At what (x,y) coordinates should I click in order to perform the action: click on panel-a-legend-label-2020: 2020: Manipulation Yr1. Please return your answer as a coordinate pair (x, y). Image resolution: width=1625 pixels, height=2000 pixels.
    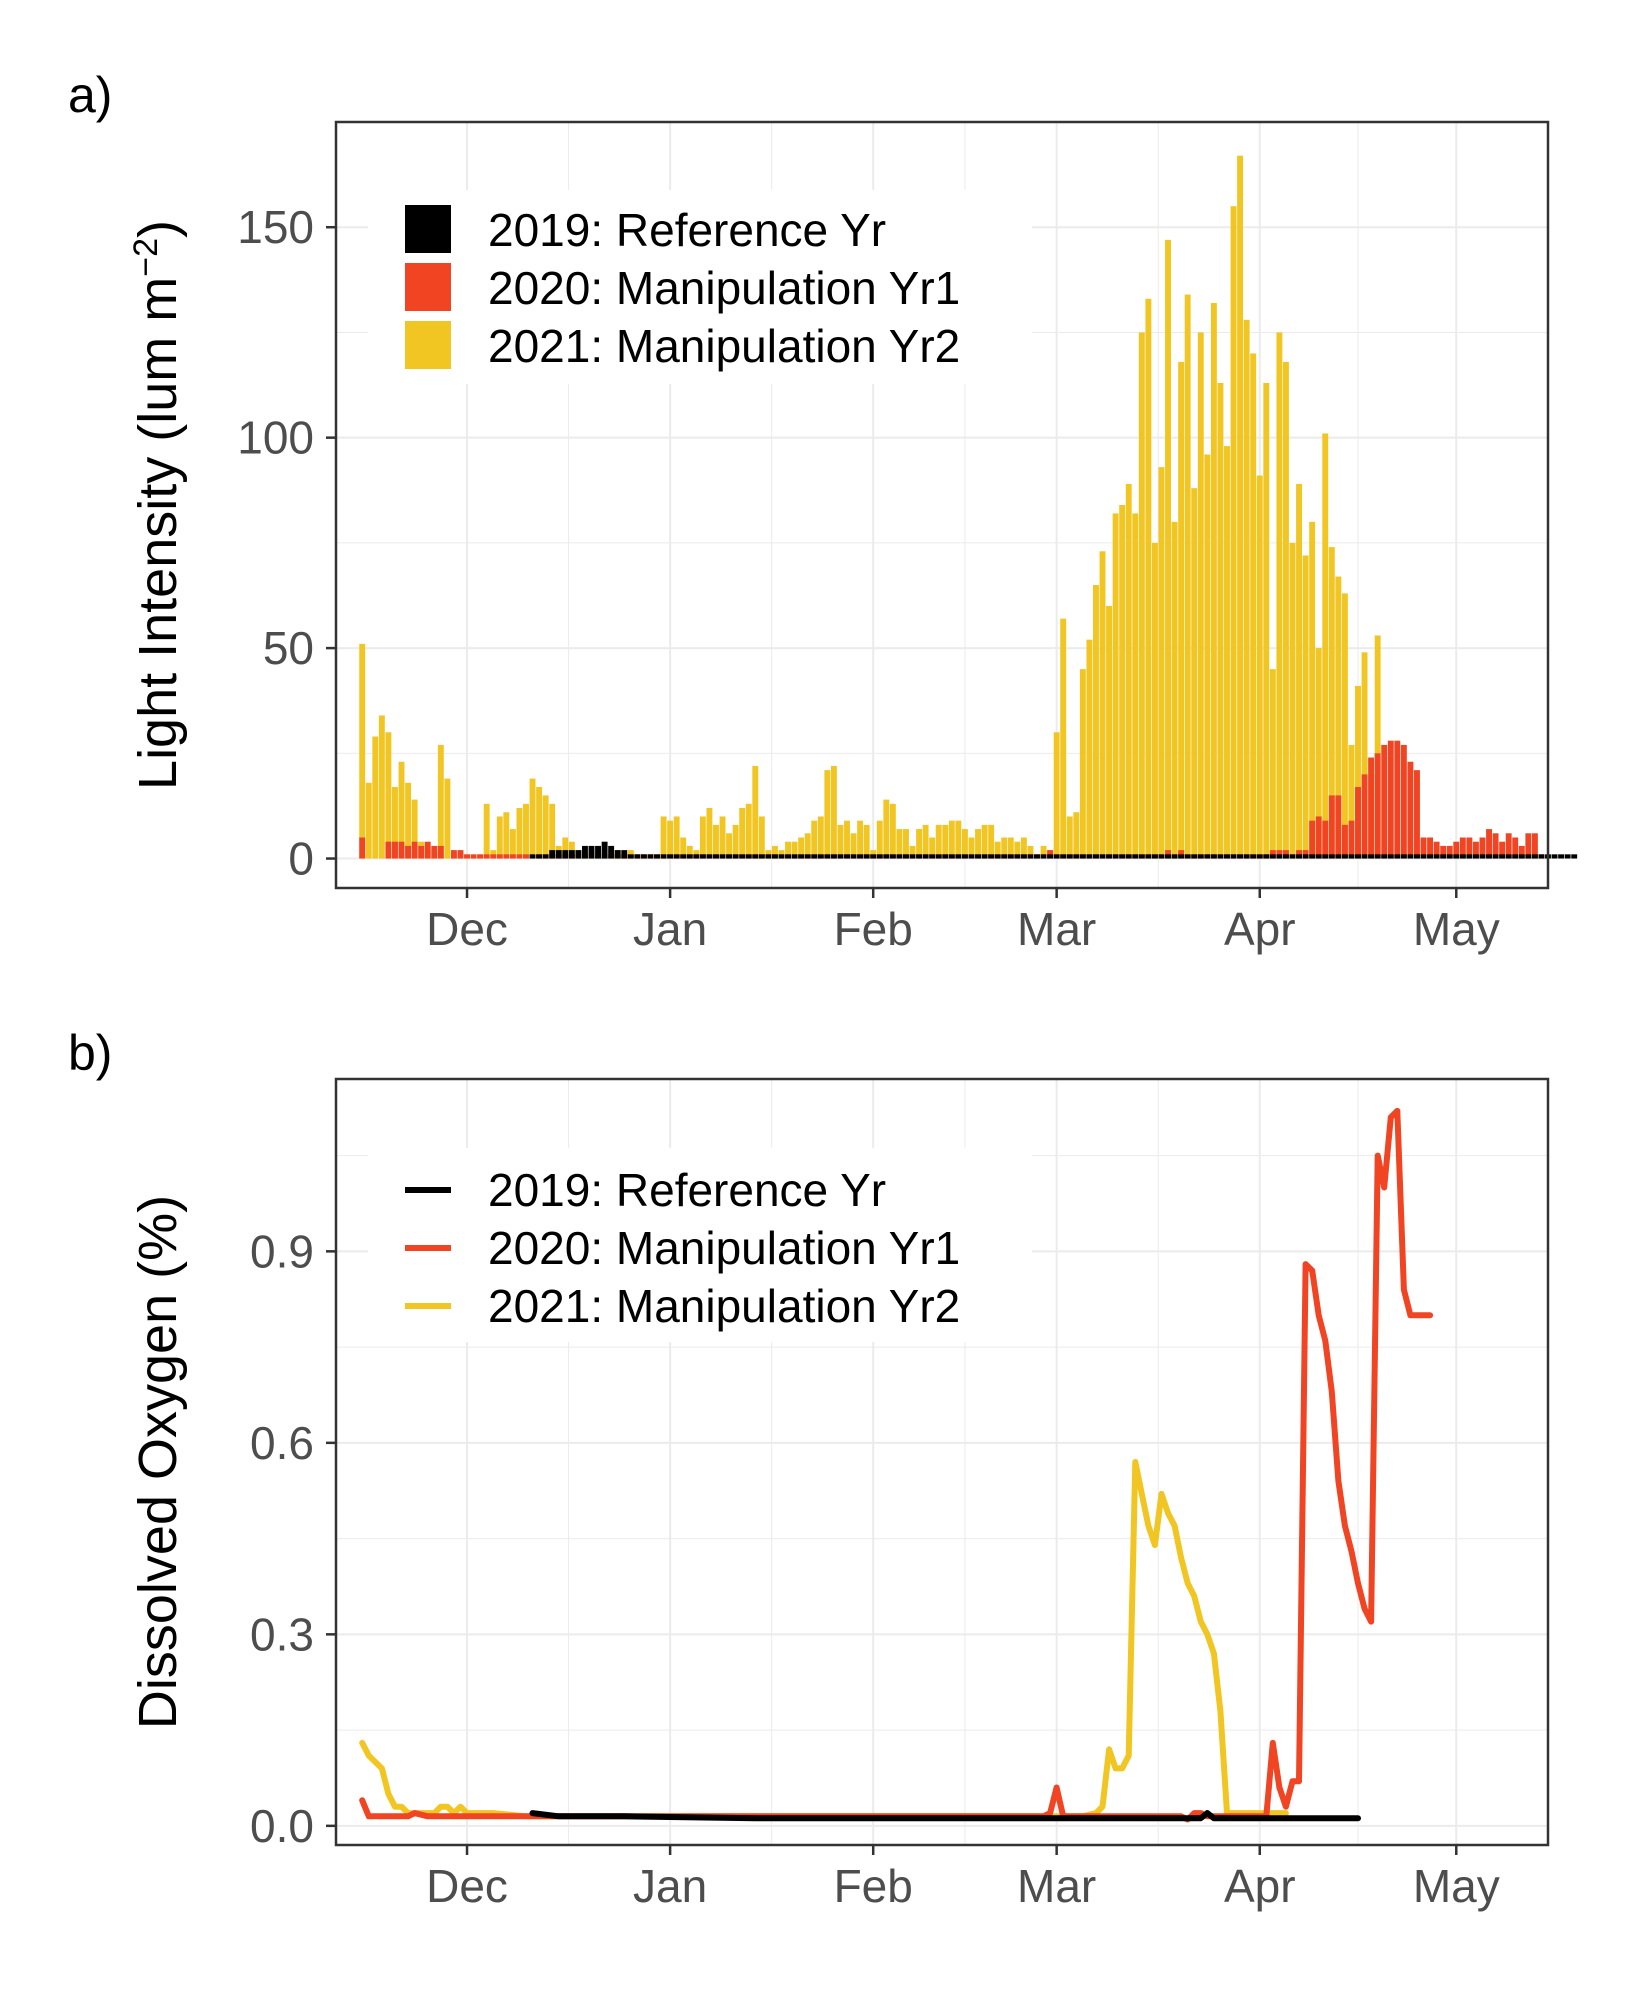
    Looking at the image, I should click on (724, 288).